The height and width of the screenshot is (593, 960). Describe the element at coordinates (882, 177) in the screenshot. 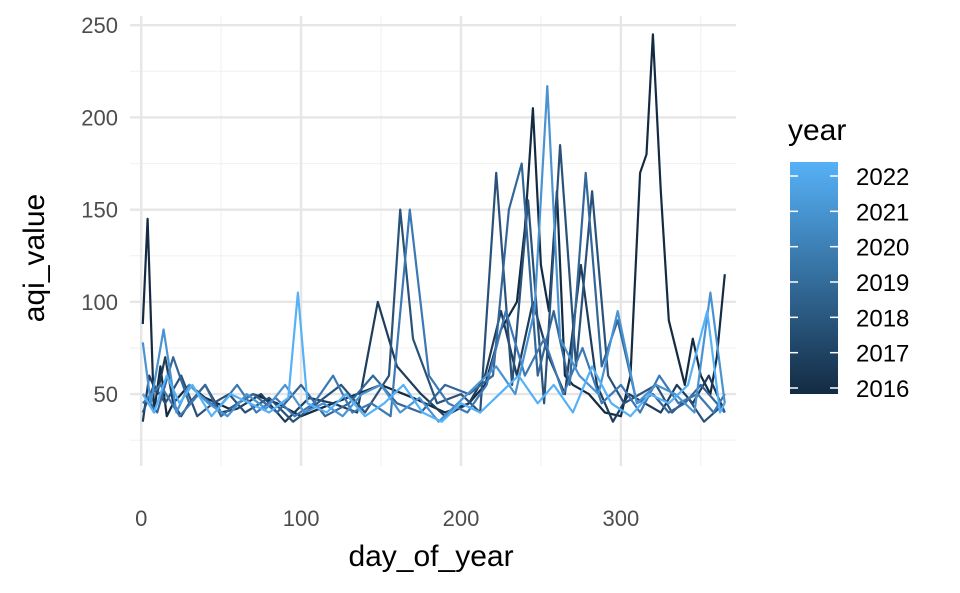

I see `legend-label-2022: 2022` at that location.